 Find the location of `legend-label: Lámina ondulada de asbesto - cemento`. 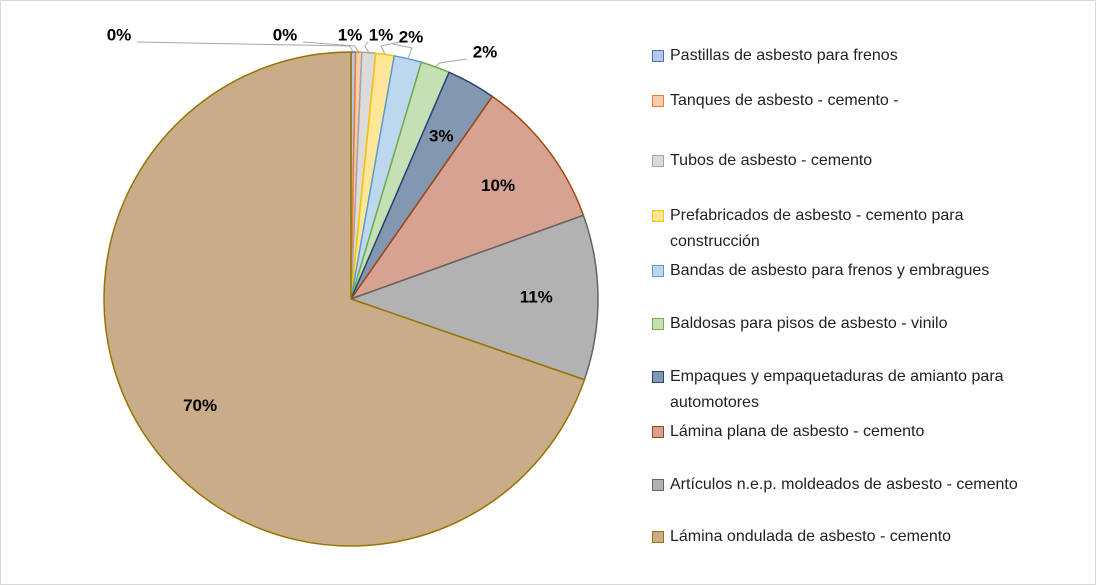

legend-label: Lámina ondulada de asbesto - cemento is located at coordinates (811, 536).